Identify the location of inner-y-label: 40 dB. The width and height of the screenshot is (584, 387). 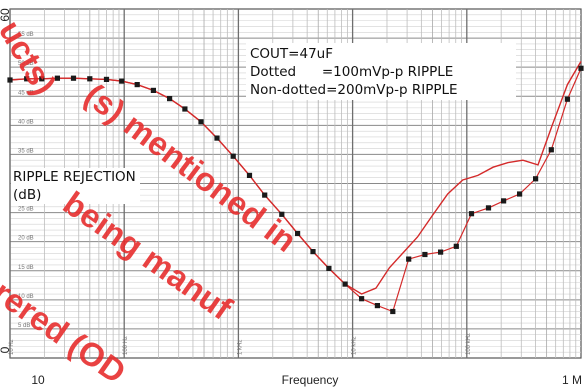
(26, 122).